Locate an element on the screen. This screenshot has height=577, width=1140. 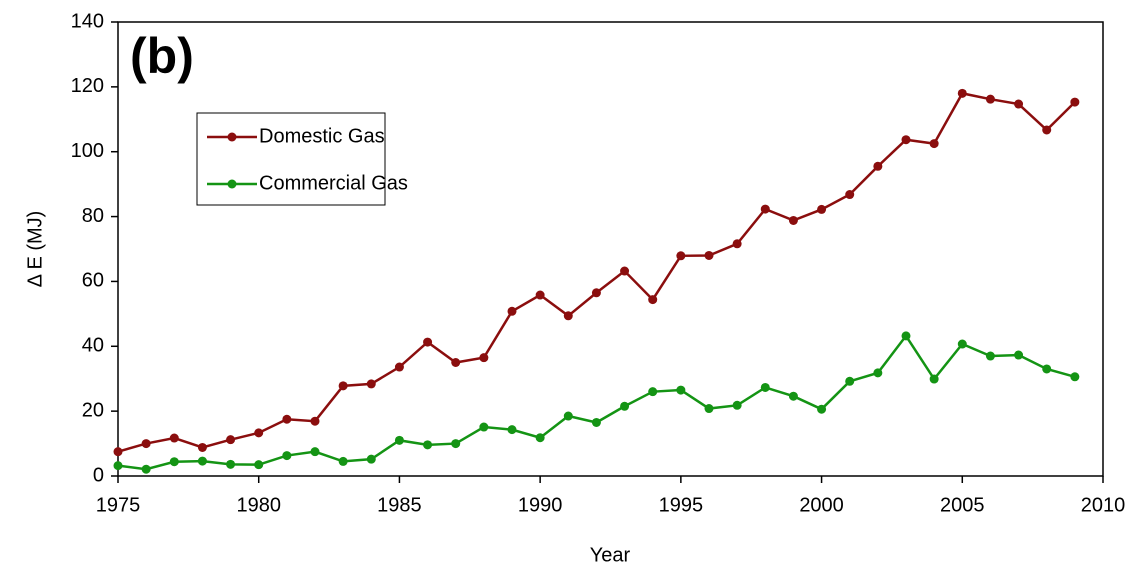
y-axis-label: Δ E (MJ) is located at coordinates (35, 249).